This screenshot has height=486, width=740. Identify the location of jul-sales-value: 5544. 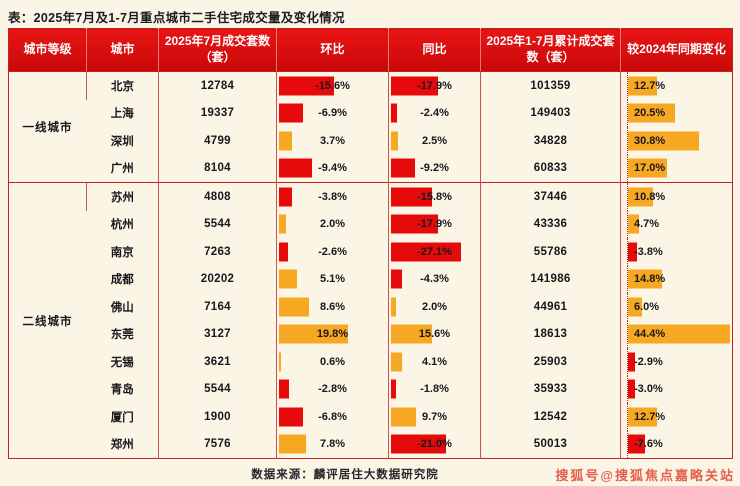
(217, 389).